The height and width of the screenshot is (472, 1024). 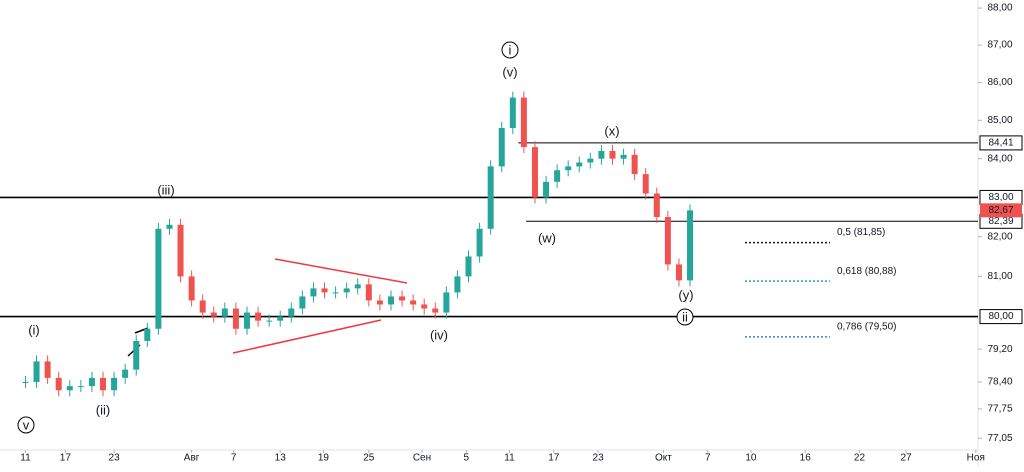 What do you see at coordinates (192, 458) in the screenshot?
I see `x-tick-label: Авг` at bounding box center [192, 458].